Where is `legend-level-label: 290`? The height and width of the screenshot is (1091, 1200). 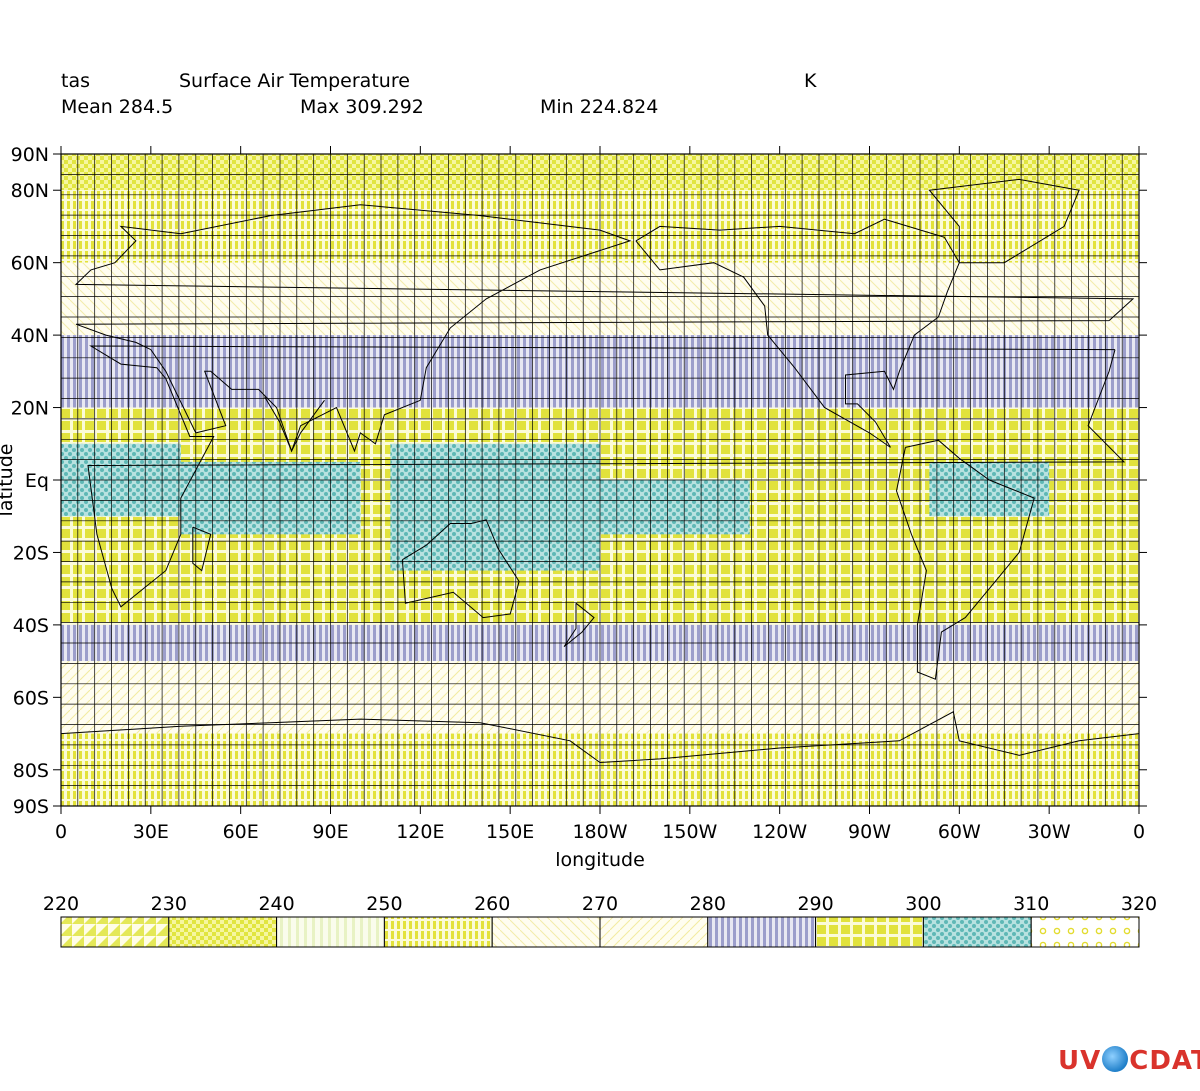 legend-level-label: 290 is located at coordinates (815, 904).